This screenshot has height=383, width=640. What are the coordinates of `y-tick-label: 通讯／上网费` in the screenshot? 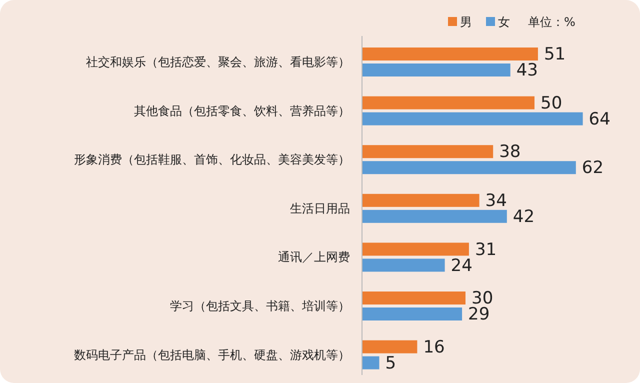 It's located at (314, 257).